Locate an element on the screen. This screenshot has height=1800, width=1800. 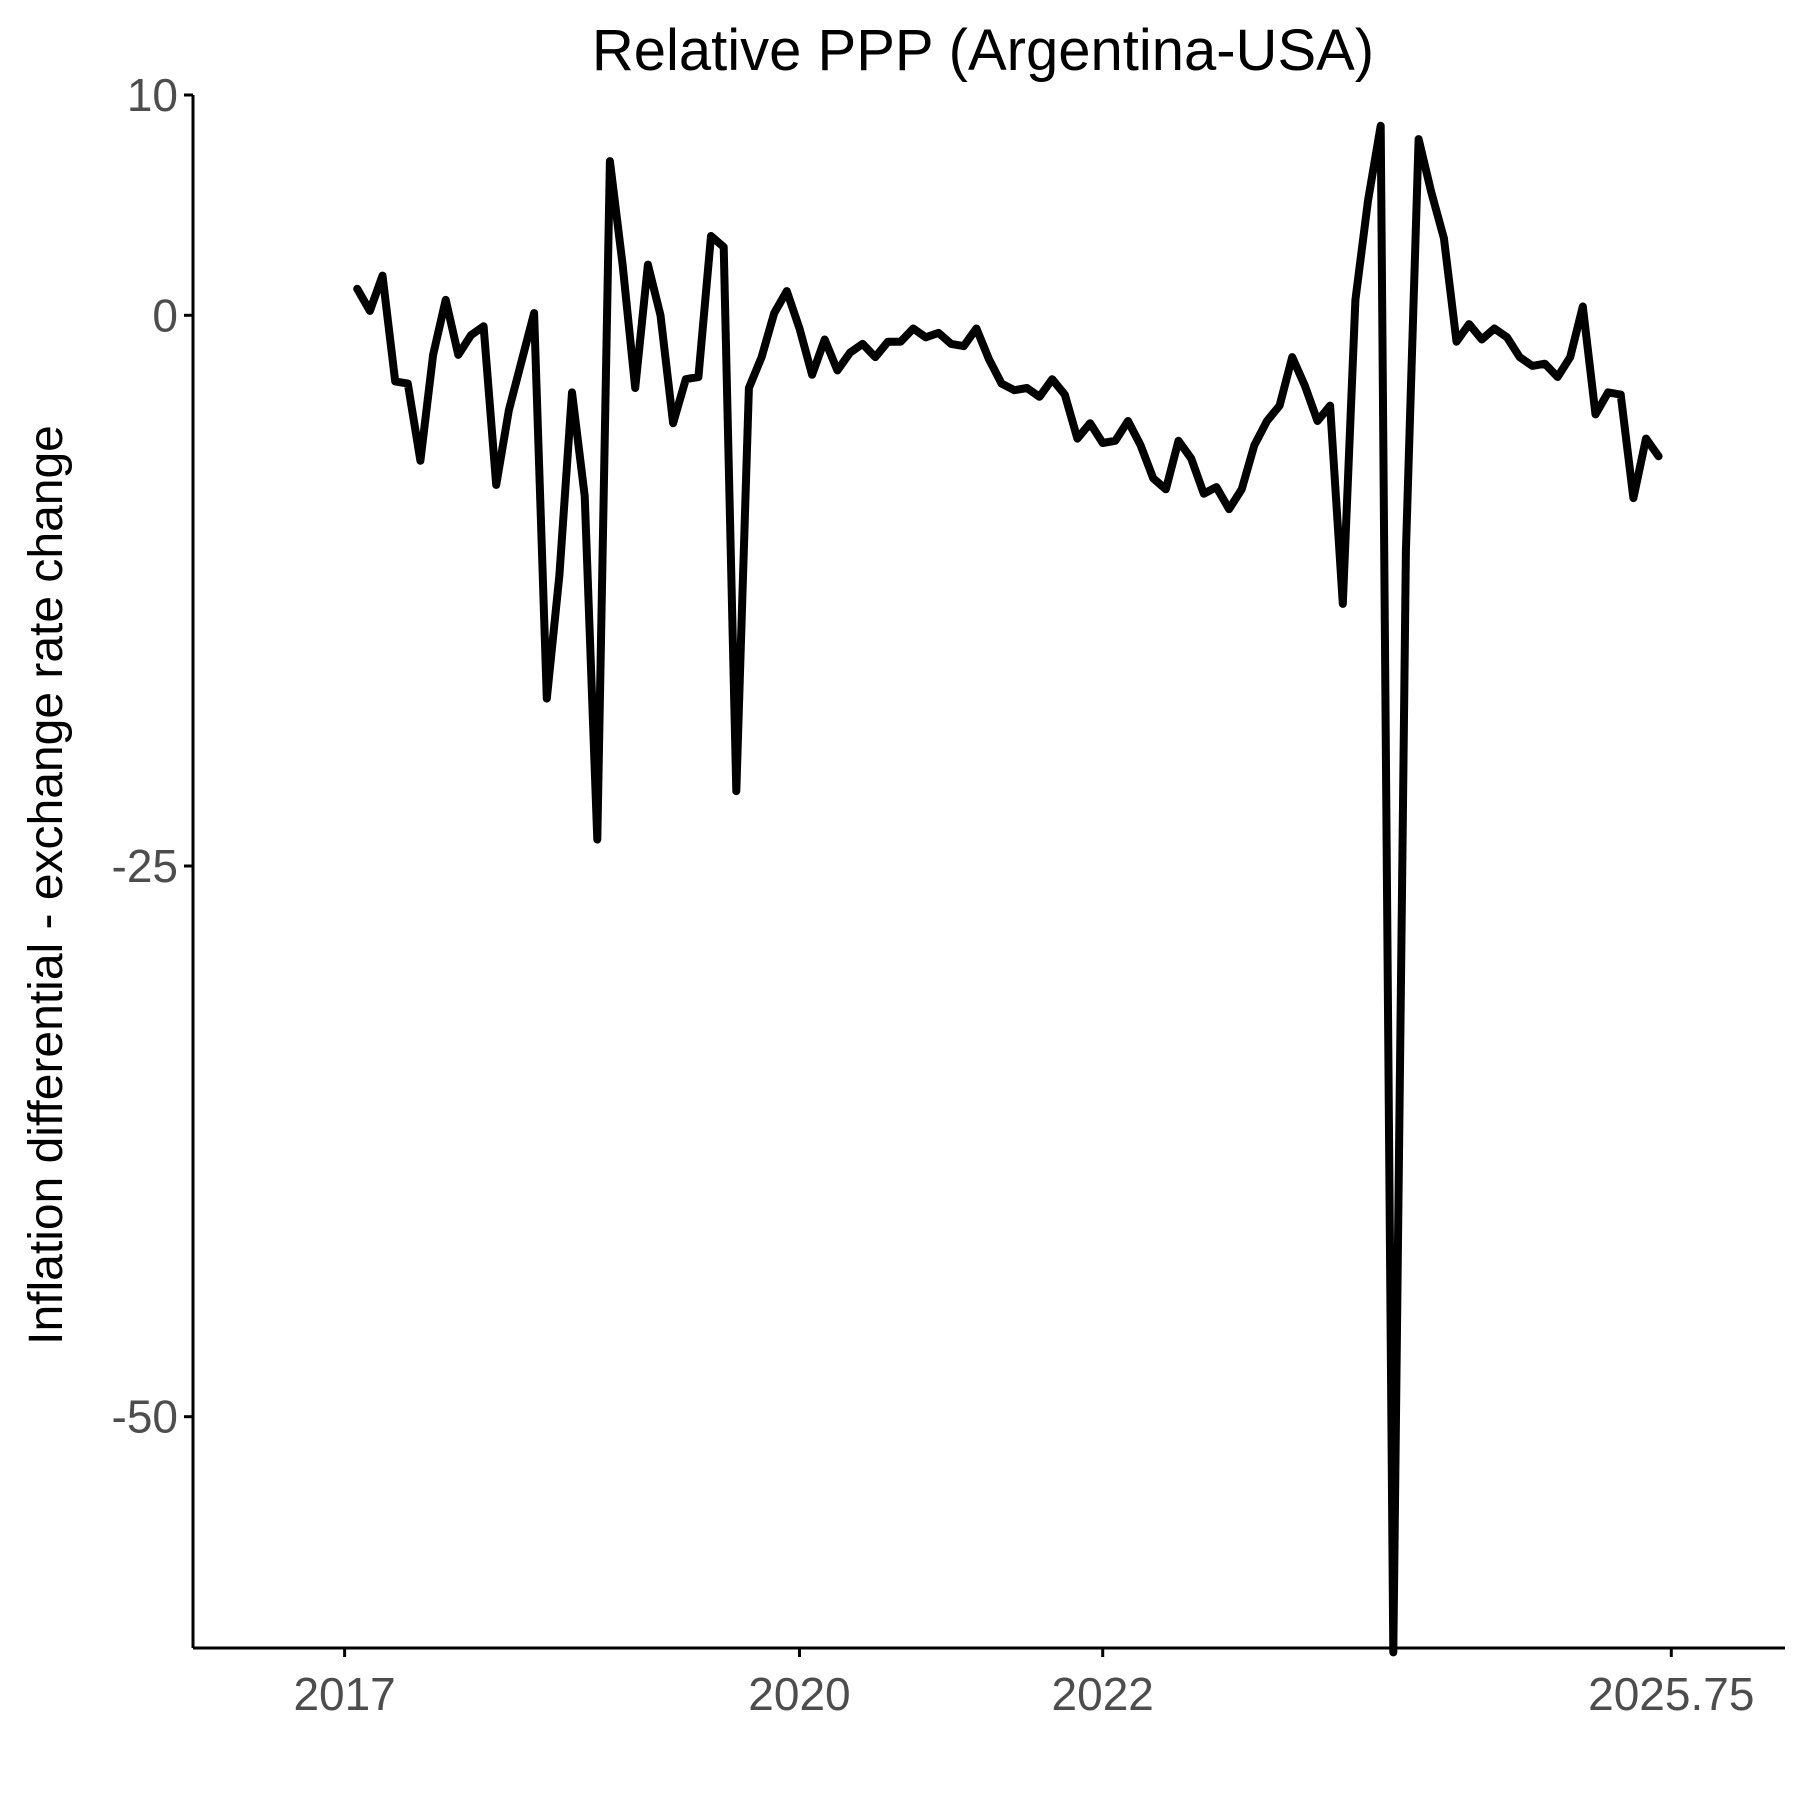
y-ticks: 10 0 -25 -50 is located at coordinates (152, 756).